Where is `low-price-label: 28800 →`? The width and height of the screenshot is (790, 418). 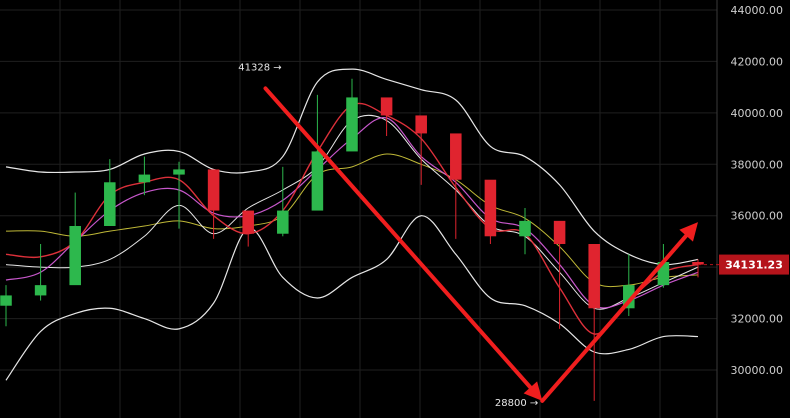
low-price-label: 28800 → is located at coordinates (516, 403).